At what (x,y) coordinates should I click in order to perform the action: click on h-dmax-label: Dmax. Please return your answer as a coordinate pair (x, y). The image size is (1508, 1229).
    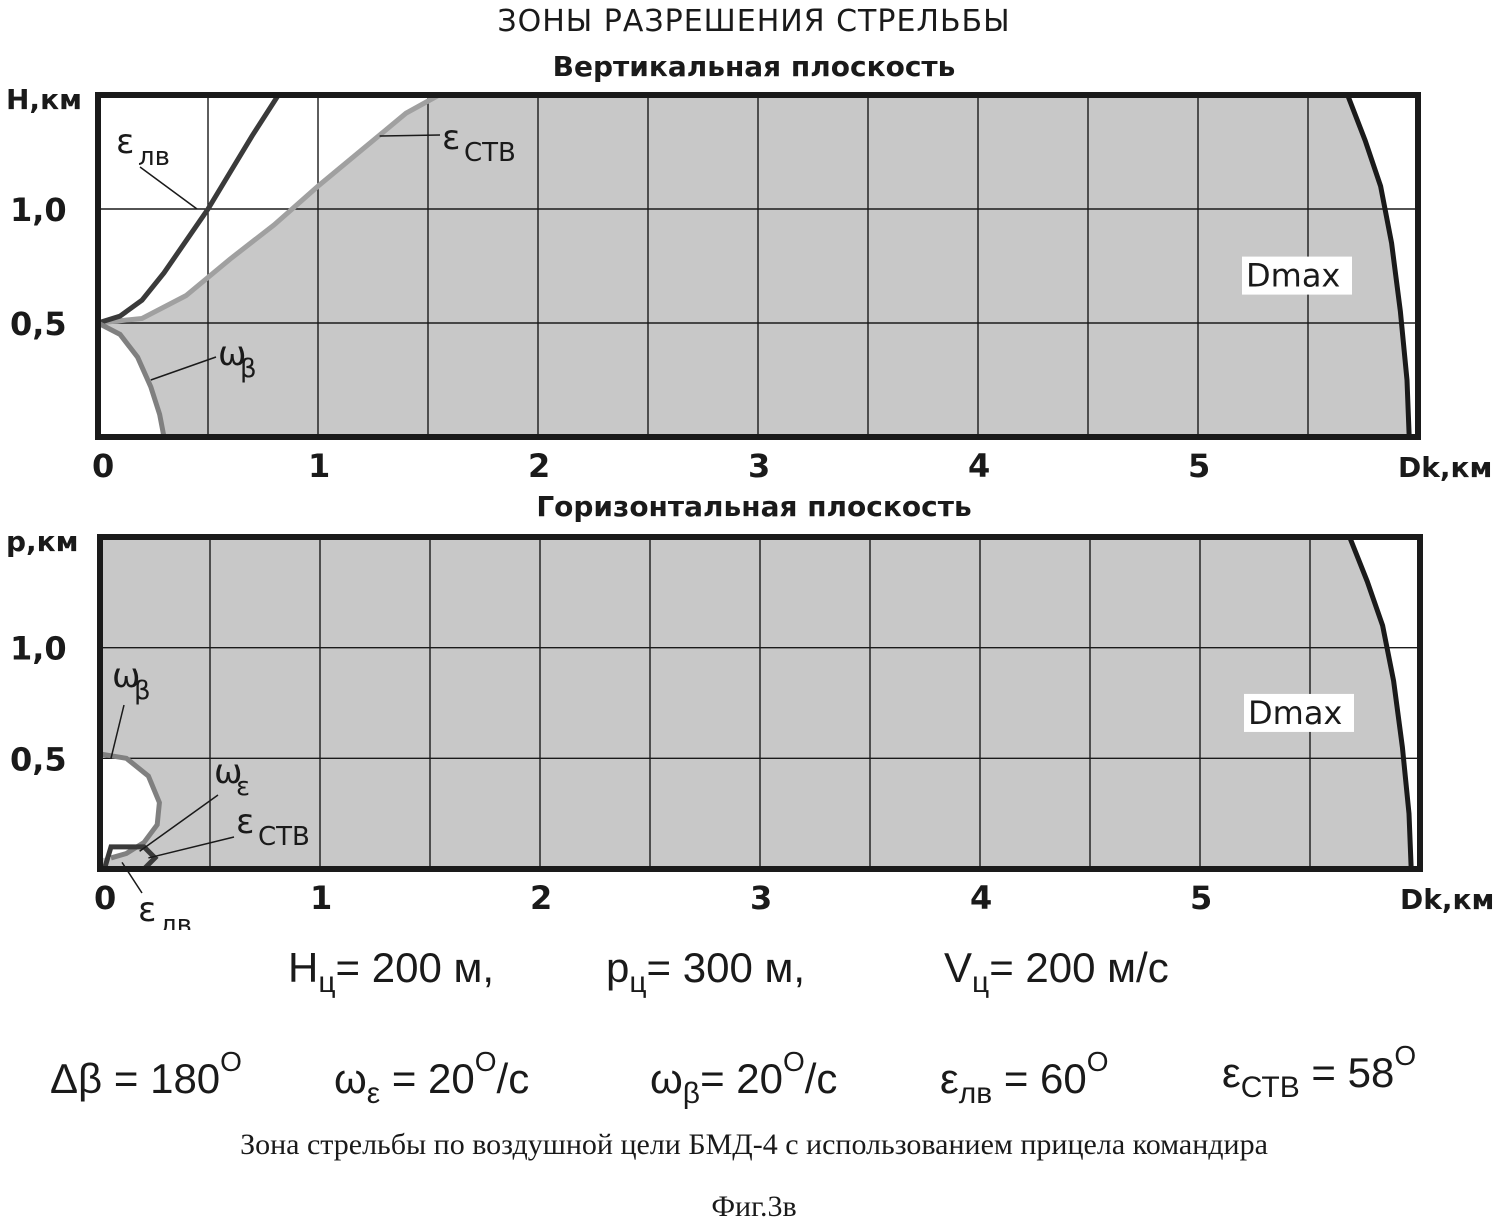
    Looking at the image, I should click on (1299, 713).